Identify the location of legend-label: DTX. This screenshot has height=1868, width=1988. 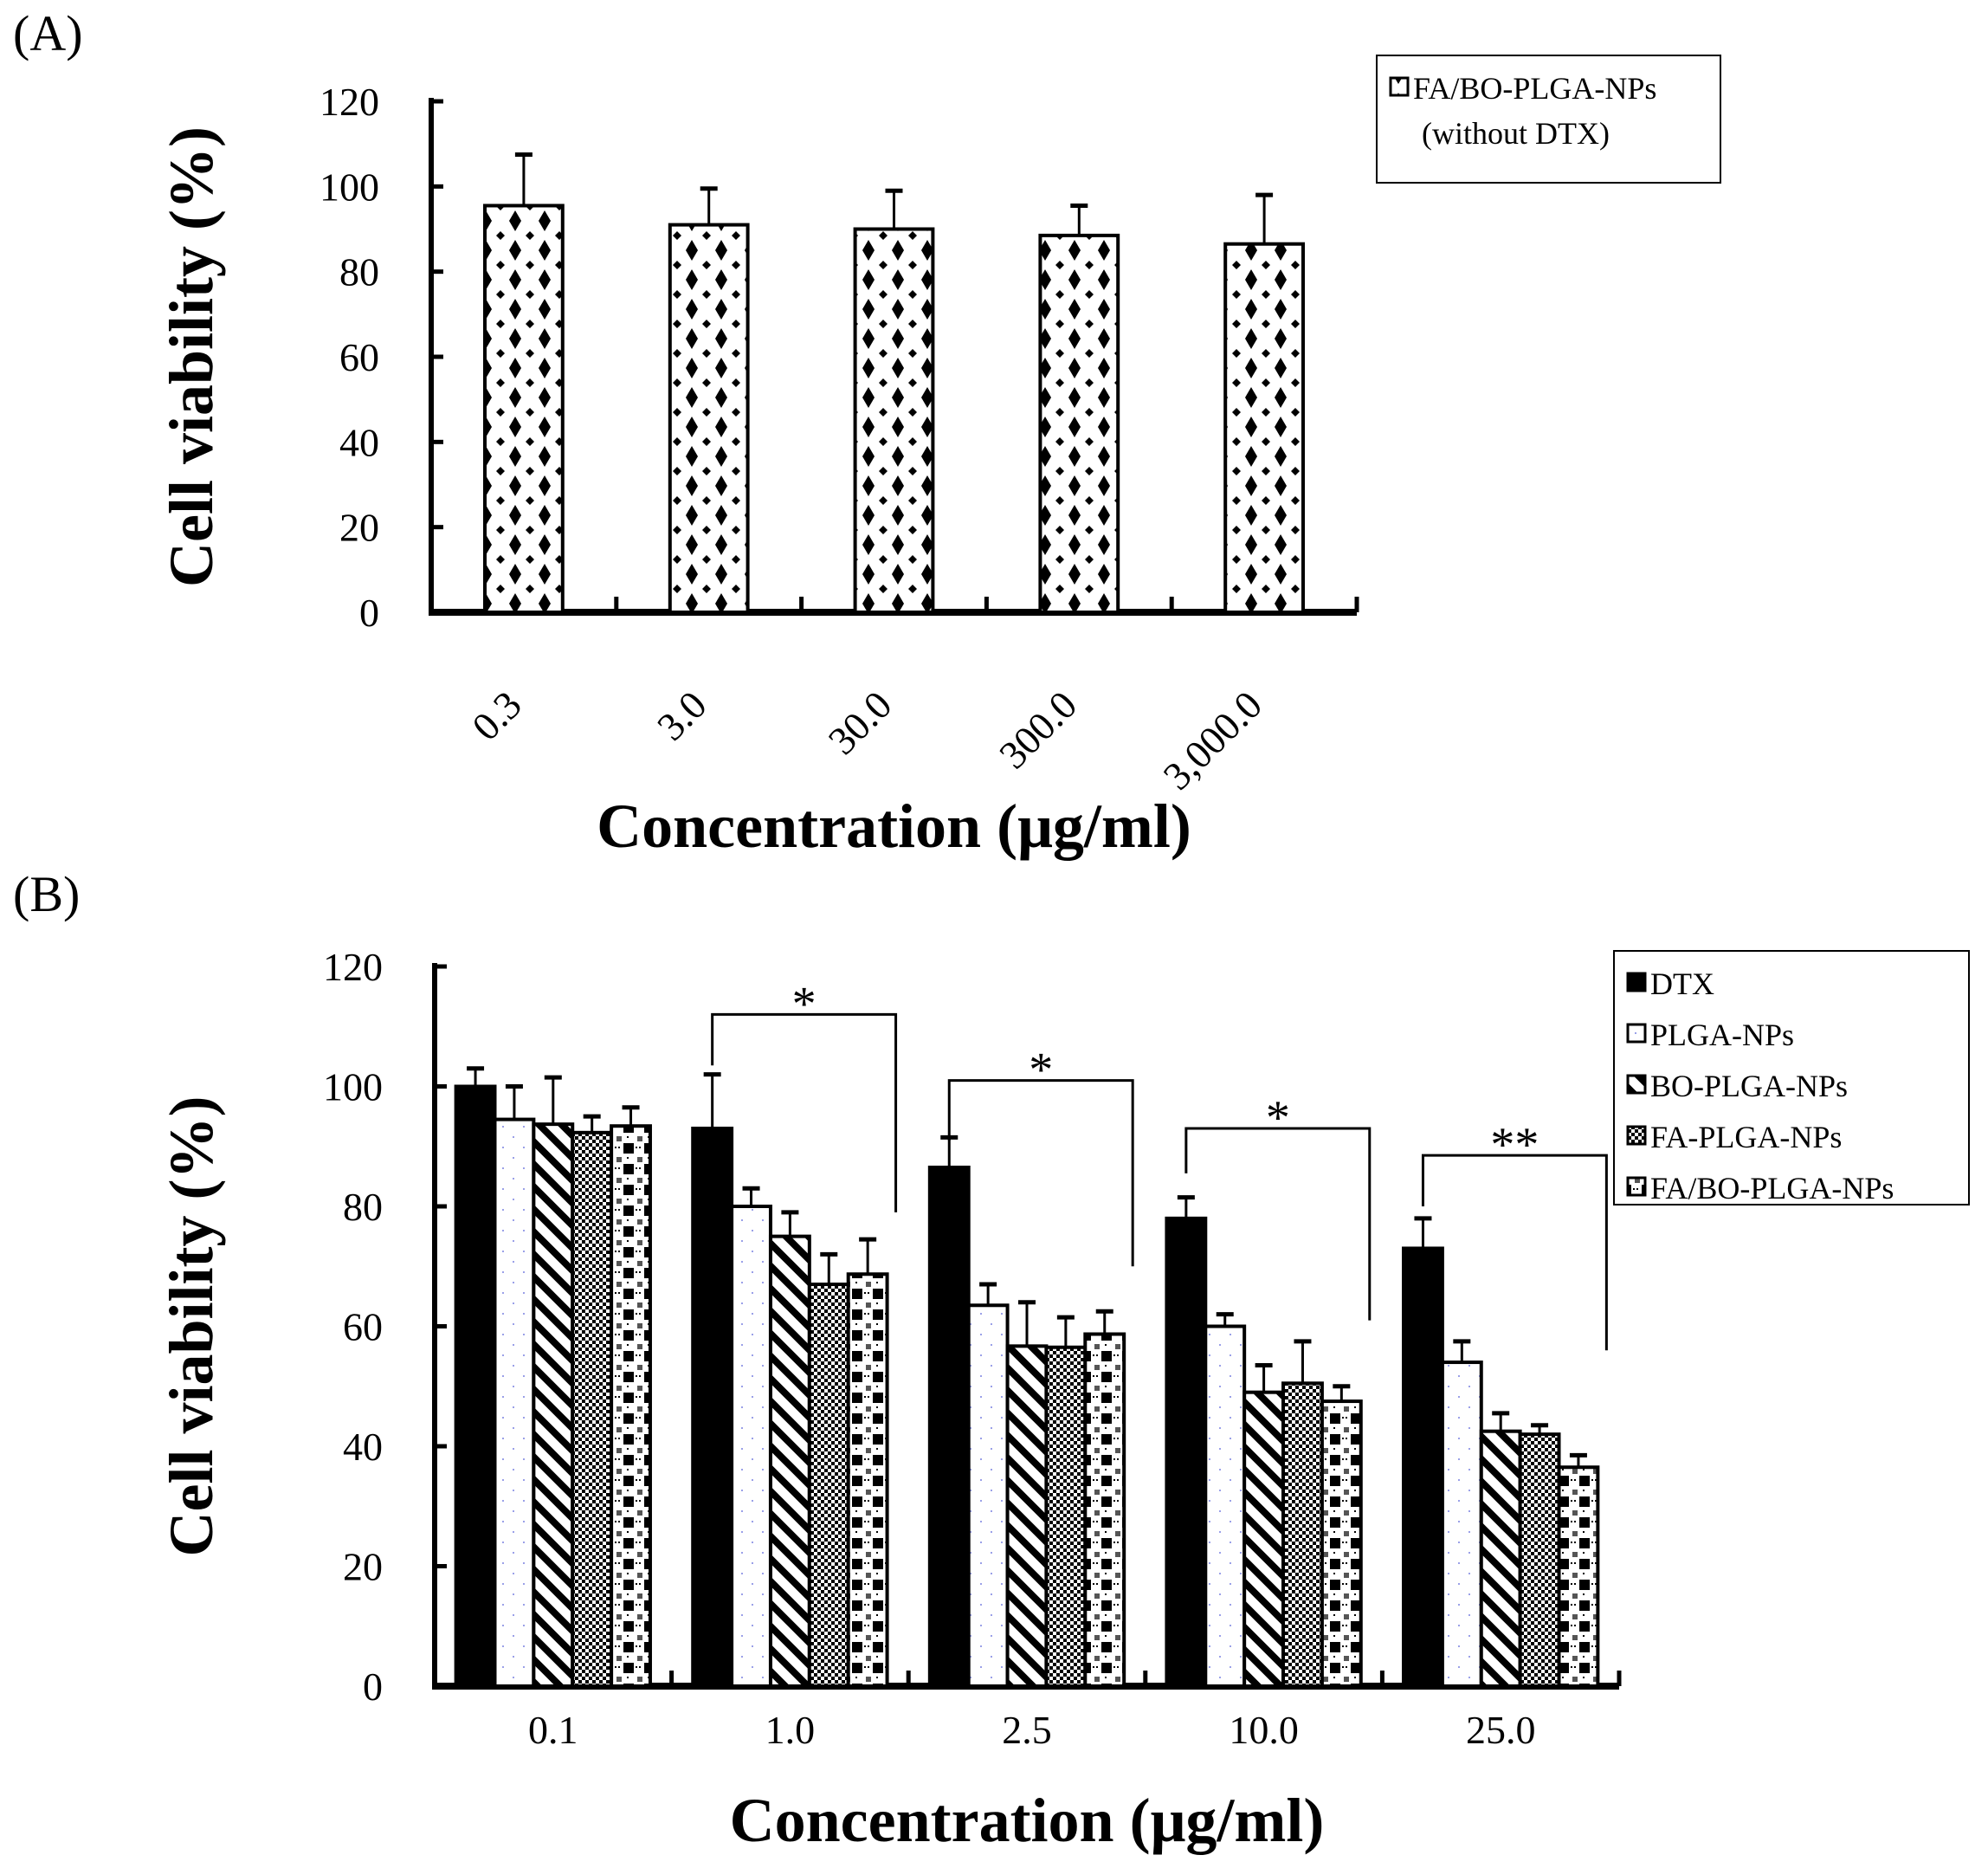
(1682, 983).